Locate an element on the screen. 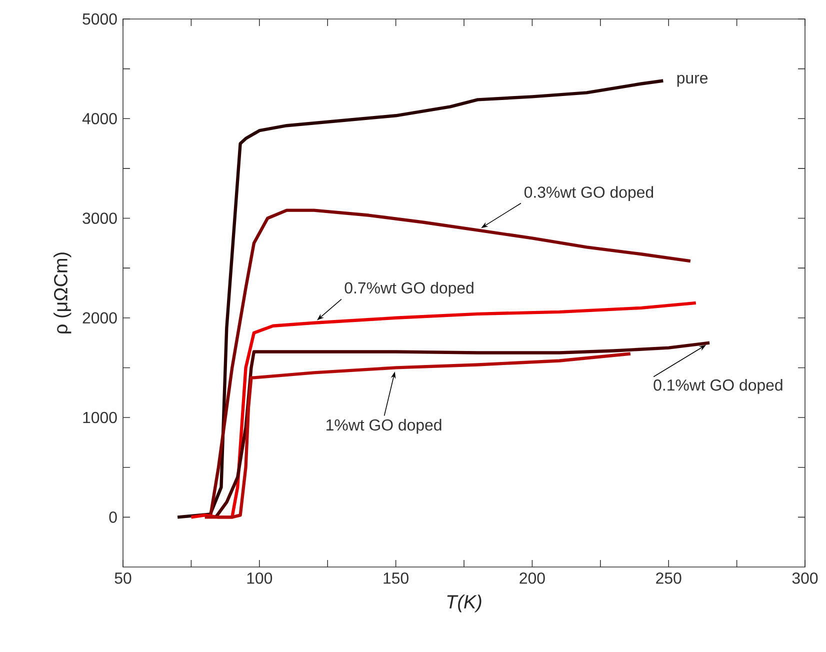 The image size is (826, 652). series-label: 0.1%wt GO doped is located at coordinates (718, 386).